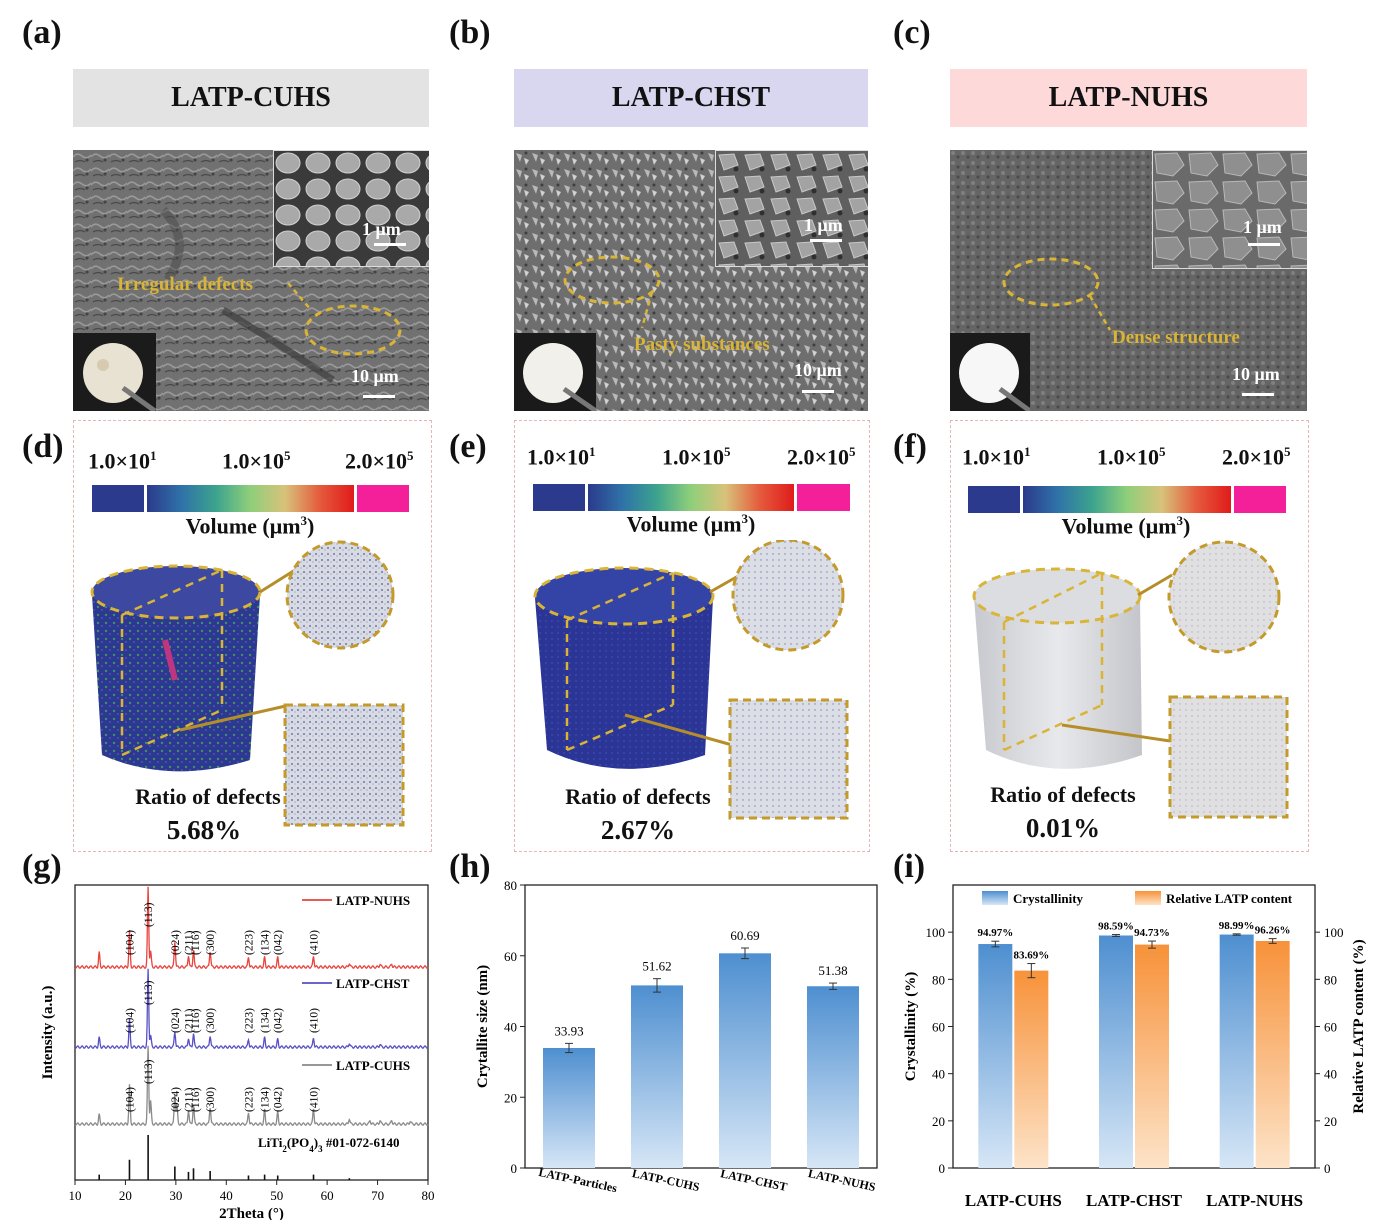 The height and width of the screenshot is (1225, 1375). Describe the element at coordinates (172, 662) in the screenshot. I see `slice-plane-d` at that location.